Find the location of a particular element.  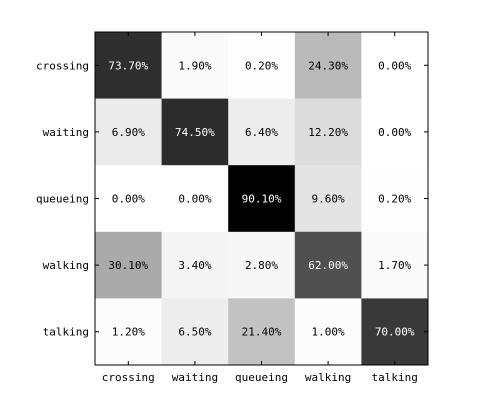

cell-value-label: 6.90% is located at coordinates (128, 132).